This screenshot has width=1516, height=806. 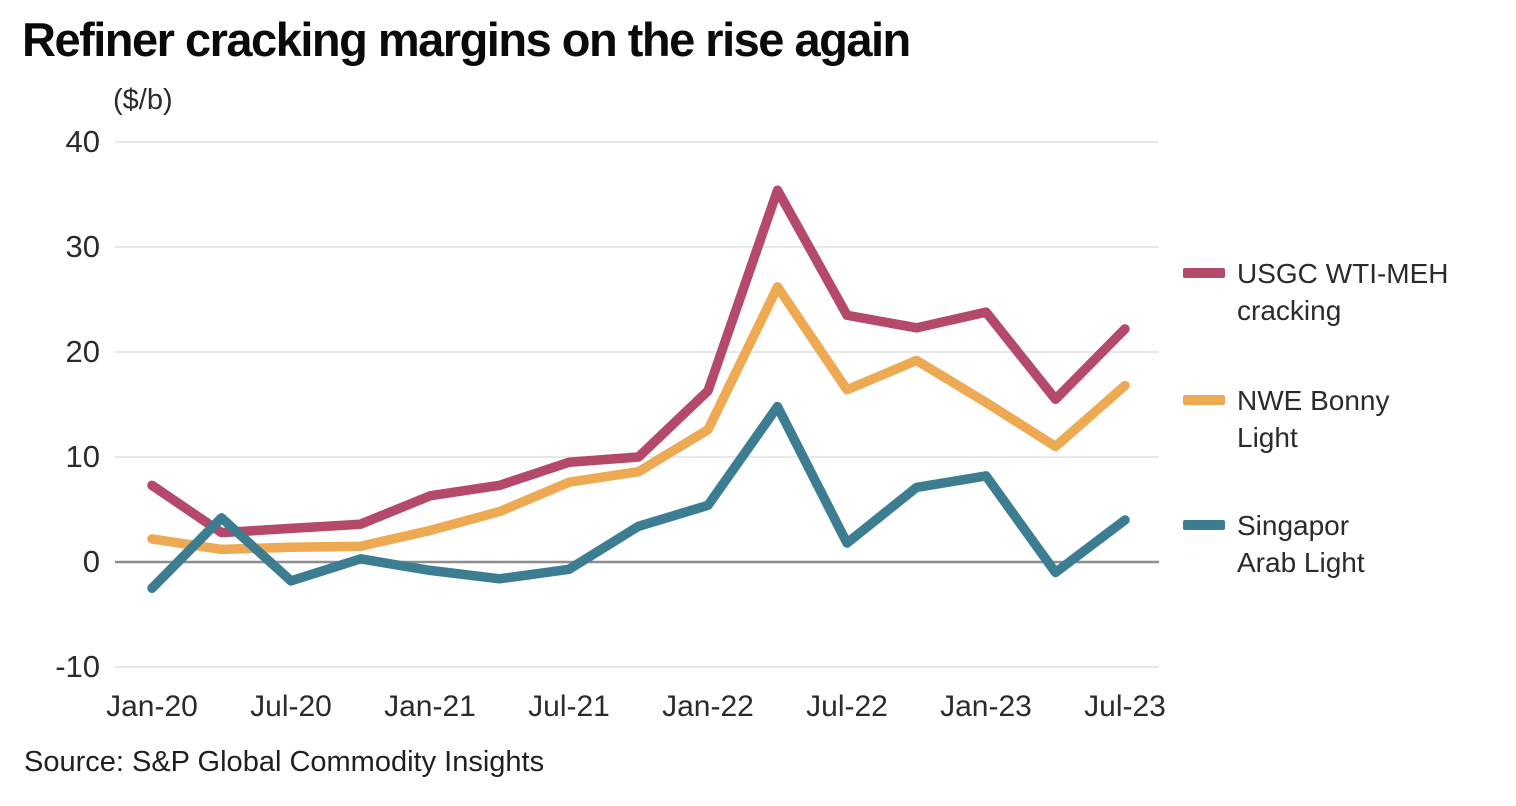 I want to click on y-tick-label: -10, so click(x=77, y=666).